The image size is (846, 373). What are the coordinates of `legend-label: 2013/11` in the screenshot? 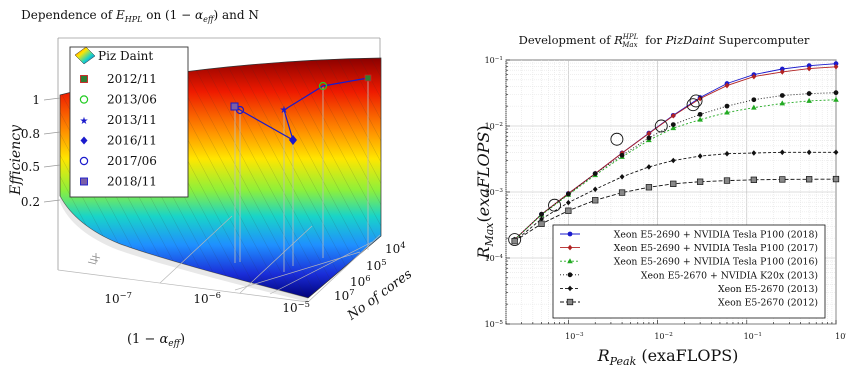 It's located at (132, 120).